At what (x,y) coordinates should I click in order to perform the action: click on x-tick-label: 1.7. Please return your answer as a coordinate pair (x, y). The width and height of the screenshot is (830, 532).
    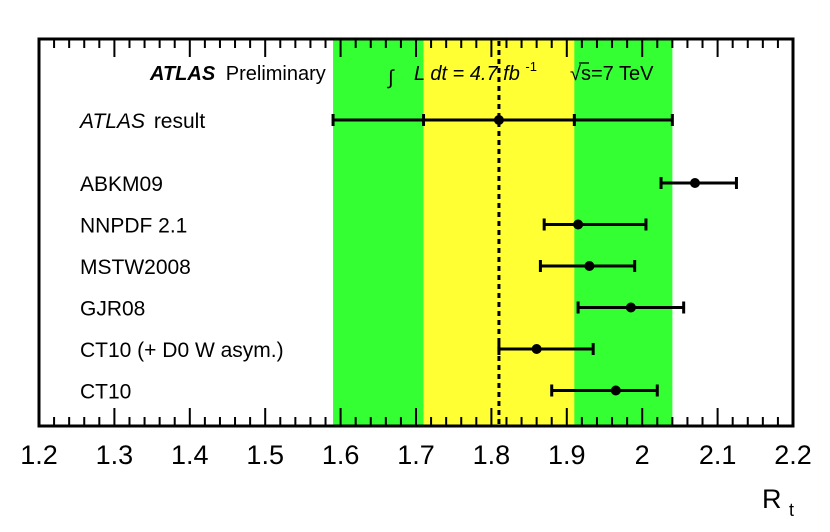
    Looking at the image, I should click on (416, 455).